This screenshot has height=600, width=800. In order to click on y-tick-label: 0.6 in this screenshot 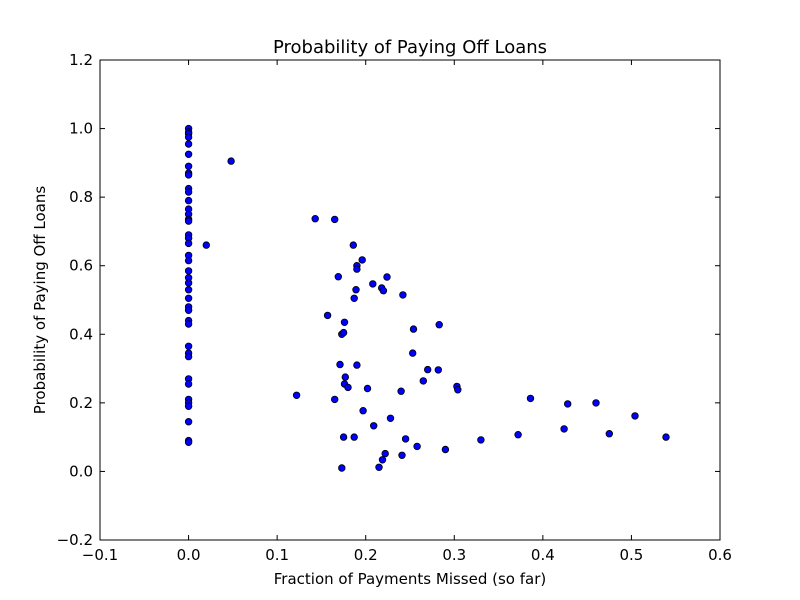, I will do `click(81, 266)`.